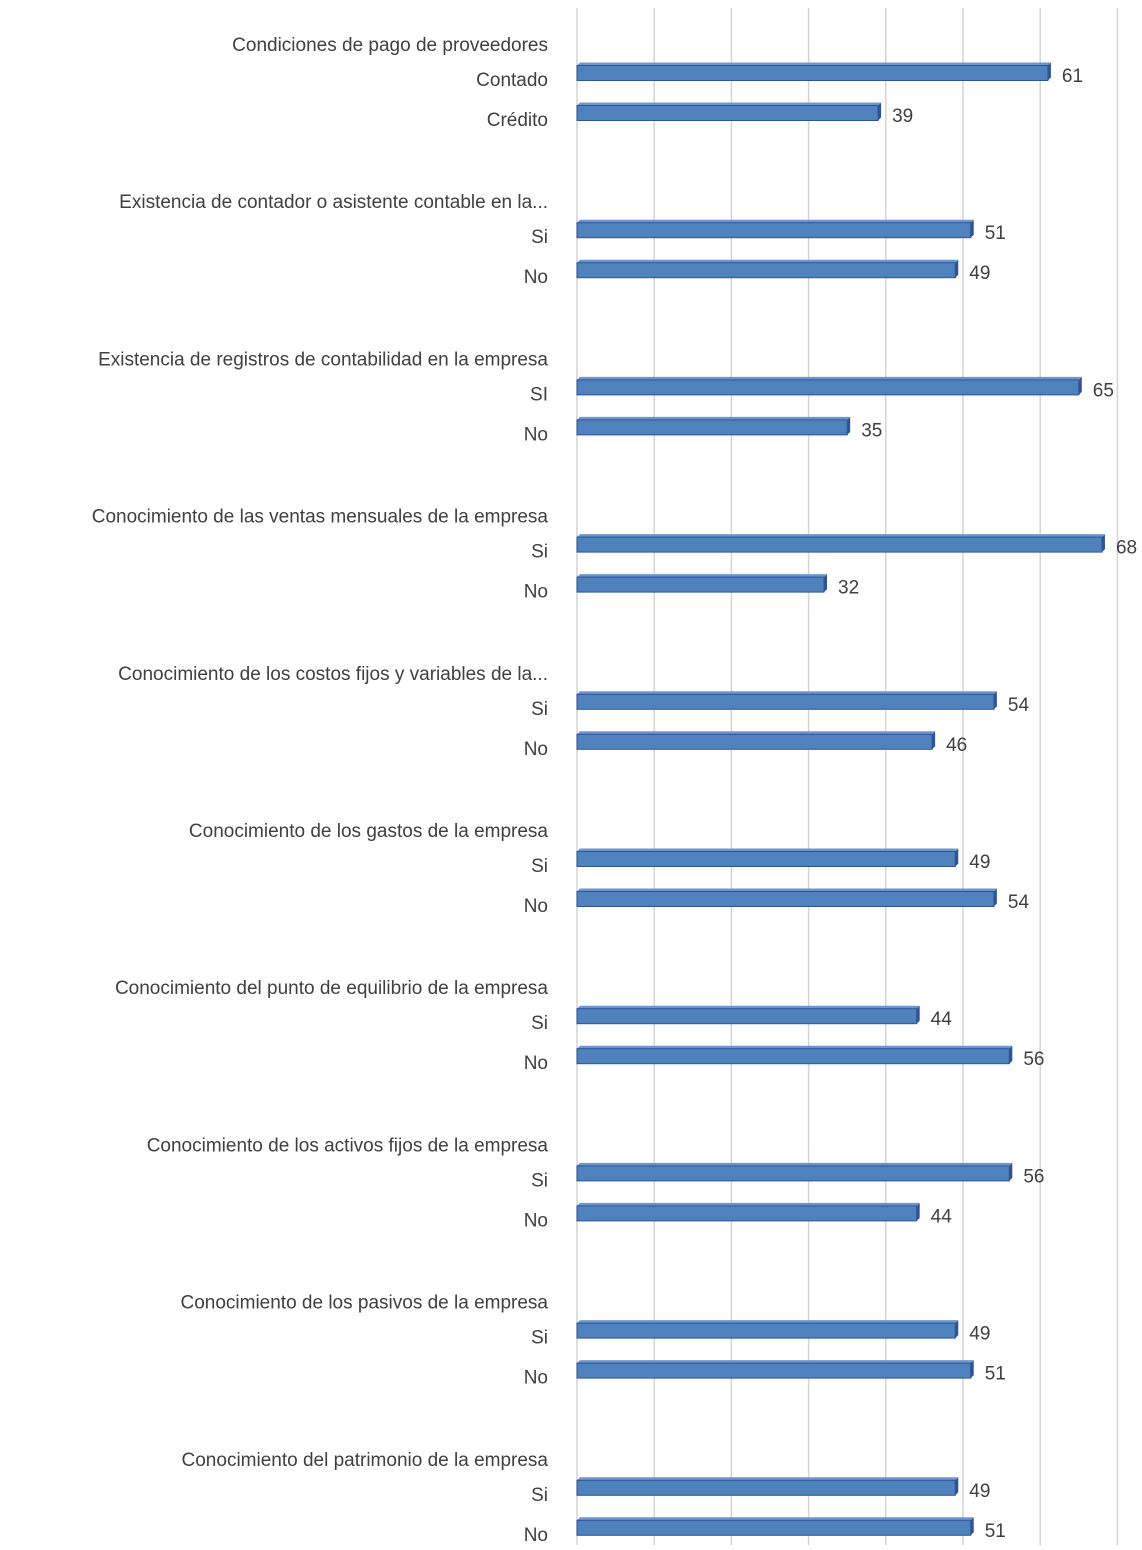  What do you see at coordinates (1072, 76) in the screenshot?
I see `data-label: 61` at bounding box center [1072, 76].